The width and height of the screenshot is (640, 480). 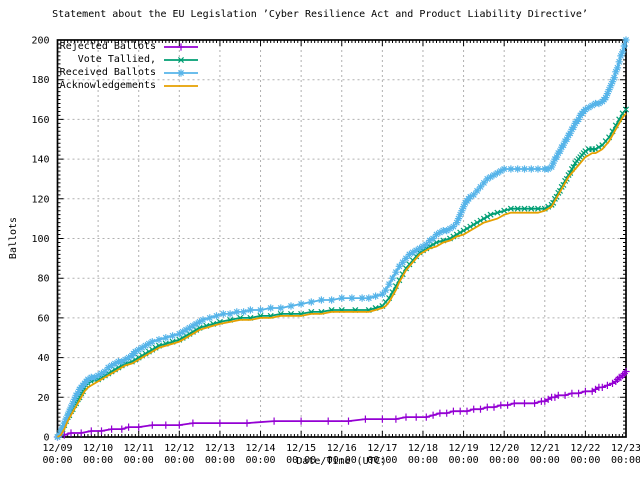 I want to click on x-tick-date-label: 12/19, so click(x=464, y=448).